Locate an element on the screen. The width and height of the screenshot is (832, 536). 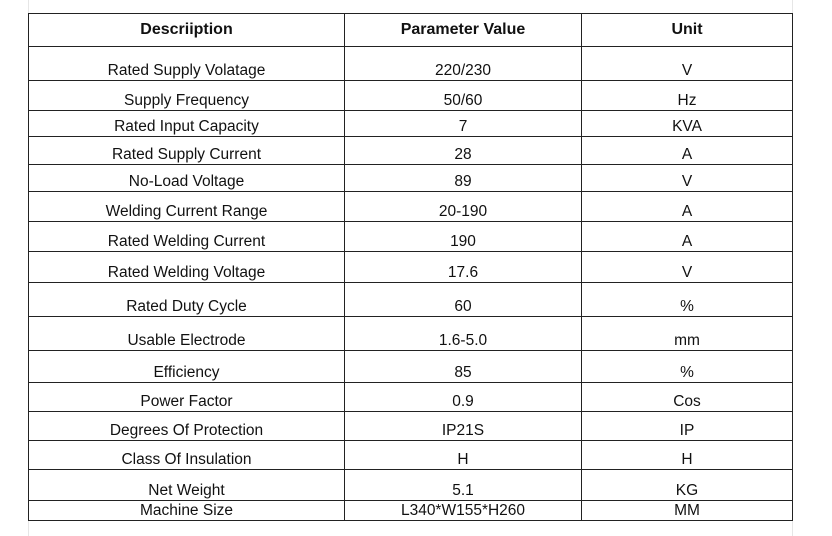
cell-parameter-value: H is located at coordinates (463, 455).